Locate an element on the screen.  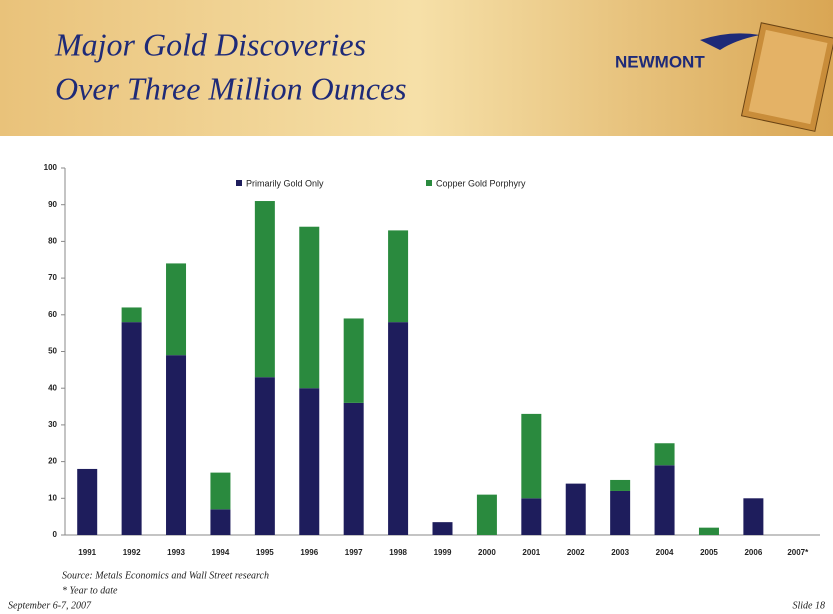
x-tick-label: 1997 is located at coordinates (354, 552).